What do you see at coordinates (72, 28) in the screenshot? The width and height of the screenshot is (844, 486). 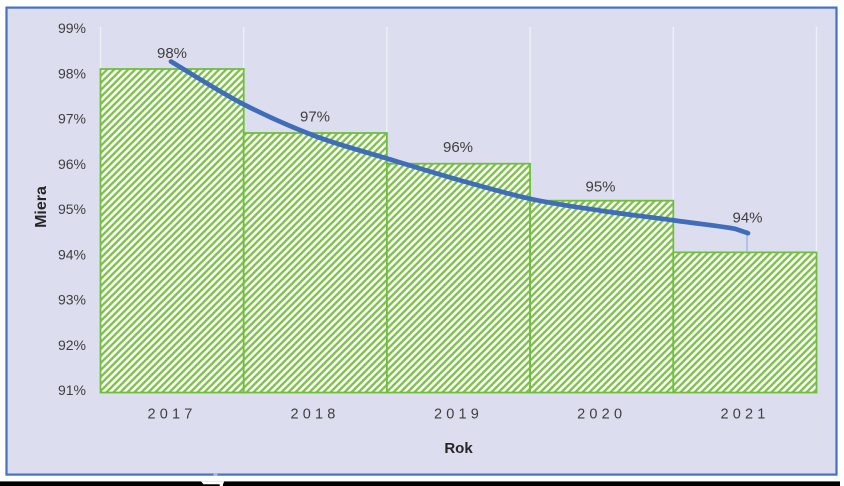 I see `svg-text: 99%` at bounding box center [72, 28].